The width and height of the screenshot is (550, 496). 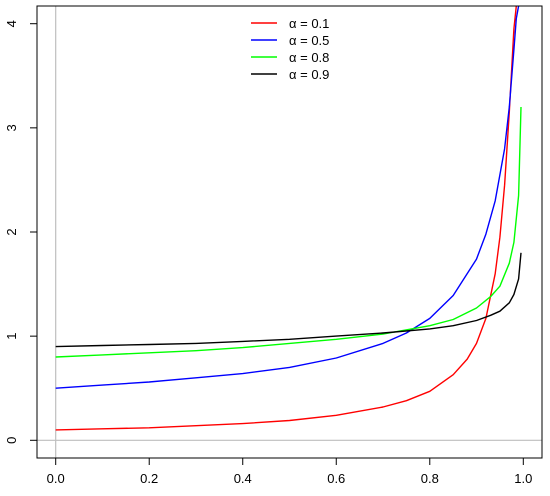 I want to click on y-tick-label: 3, so click(x=11, y=127).